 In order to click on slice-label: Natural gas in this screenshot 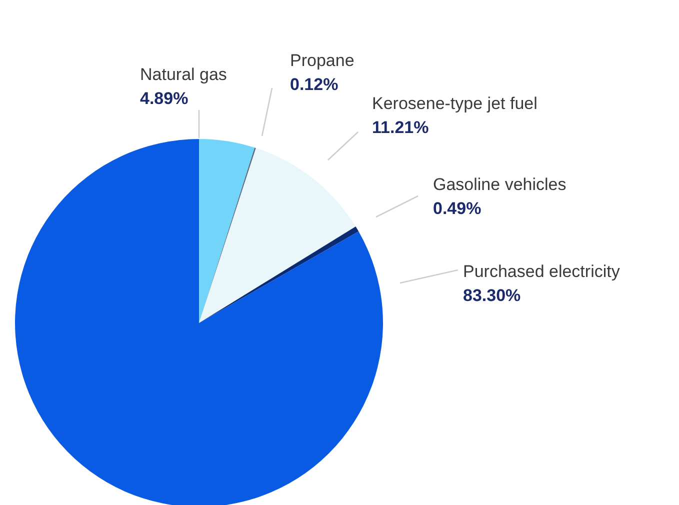, I will do `click(183, 74)`.